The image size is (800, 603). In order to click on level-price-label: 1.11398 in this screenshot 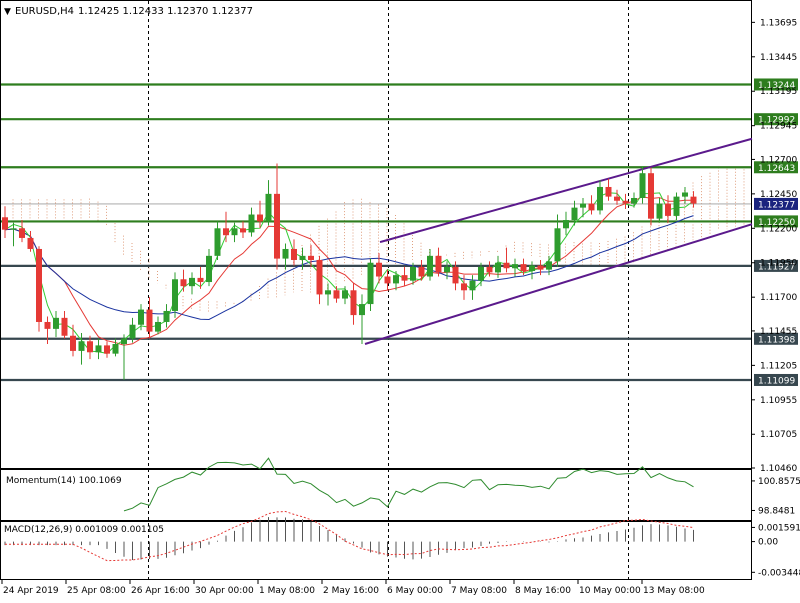, I will do `click(776, 340)`.